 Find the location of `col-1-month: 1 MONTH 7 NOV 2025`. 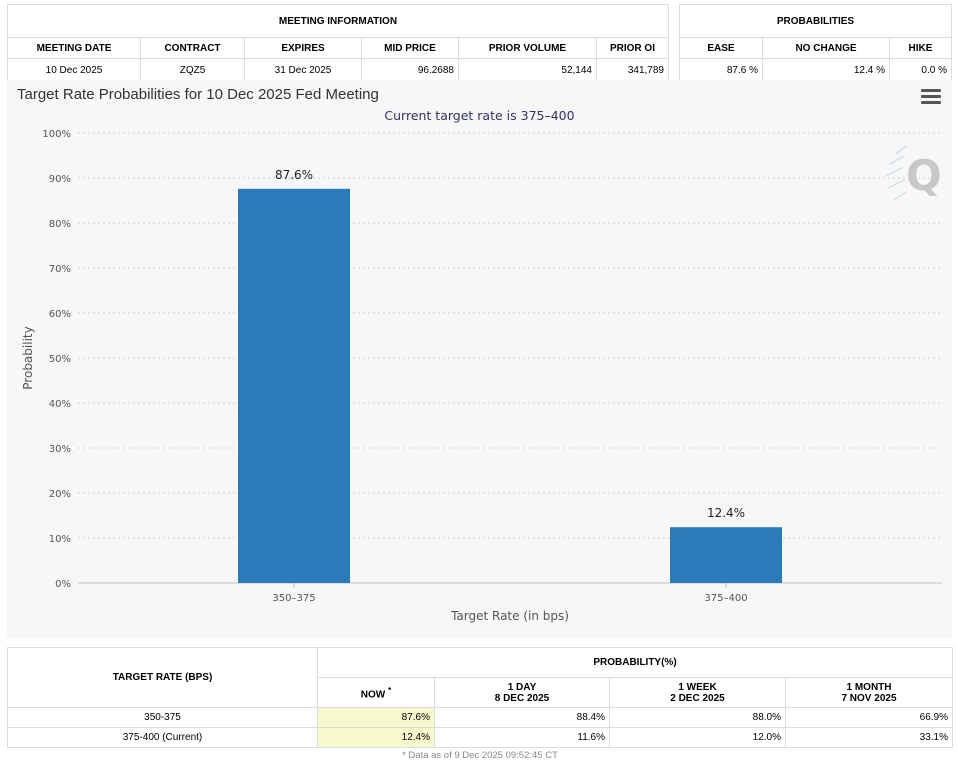

col-1-month: 1 MONTH 7 NOV 2025 is located at coordinates (869, 692).